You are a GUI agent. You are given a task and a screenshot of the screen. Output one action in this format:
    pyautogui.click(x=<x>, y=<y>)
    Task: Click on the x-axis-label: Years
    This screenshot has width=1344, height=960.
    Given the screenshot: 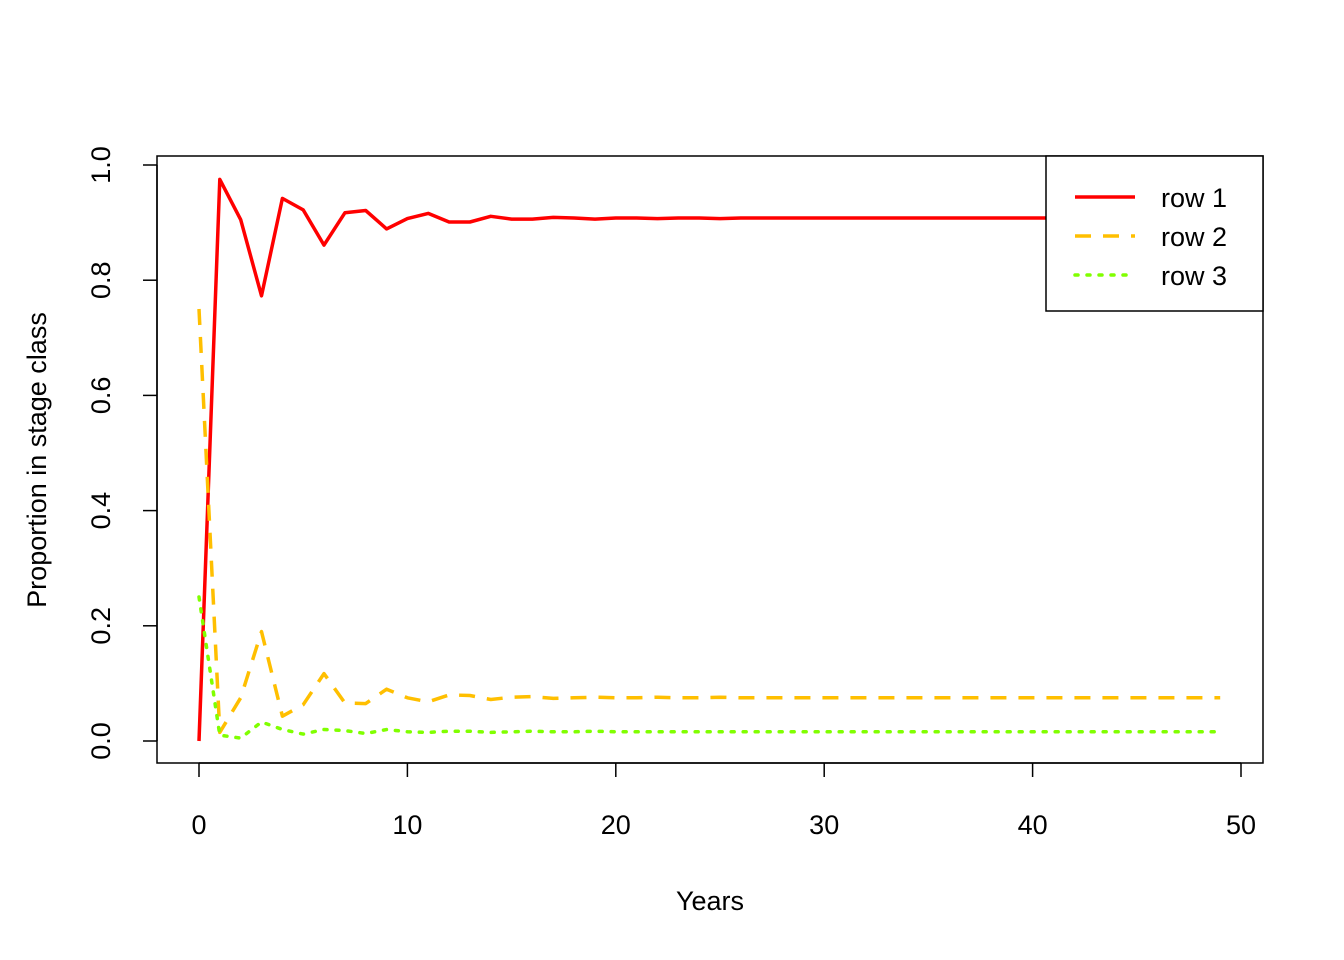 What is the action you would take?
    pyautogui.click(x=710, y=901)
    